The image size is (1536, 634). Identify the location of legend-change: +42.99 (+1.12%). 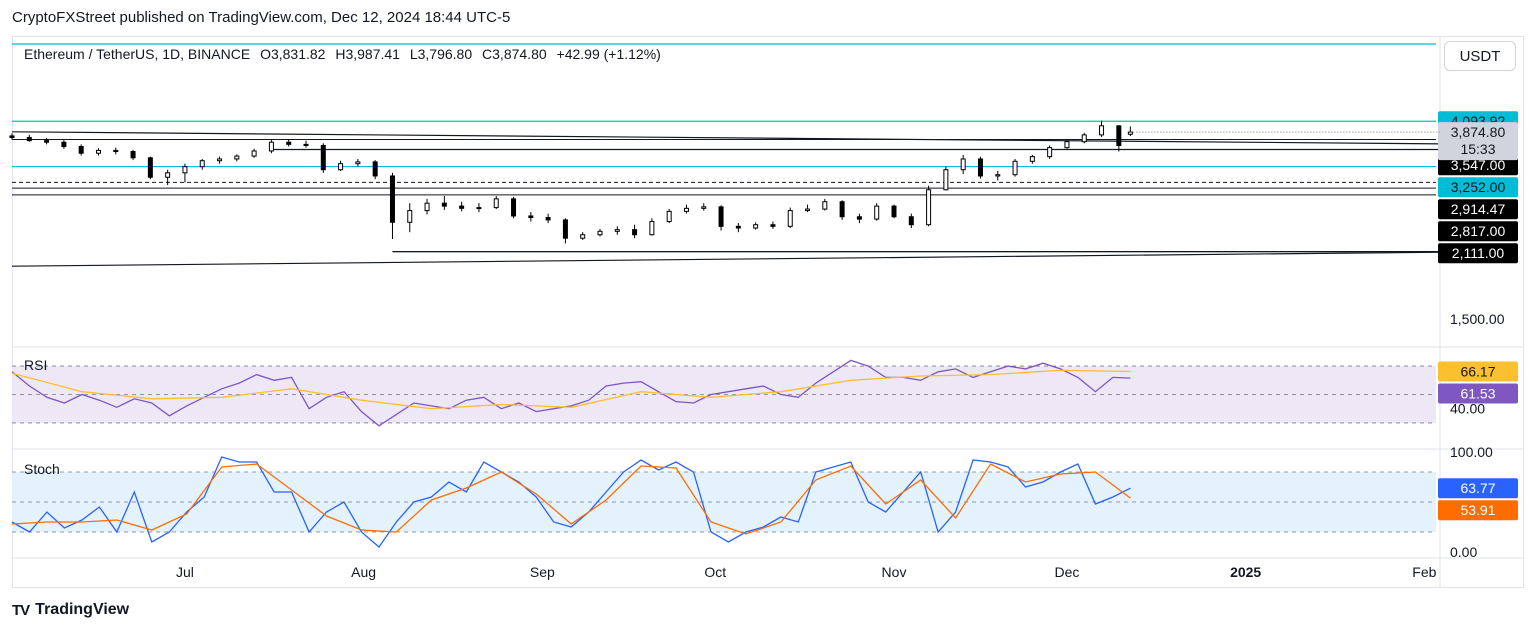
(608, 54).